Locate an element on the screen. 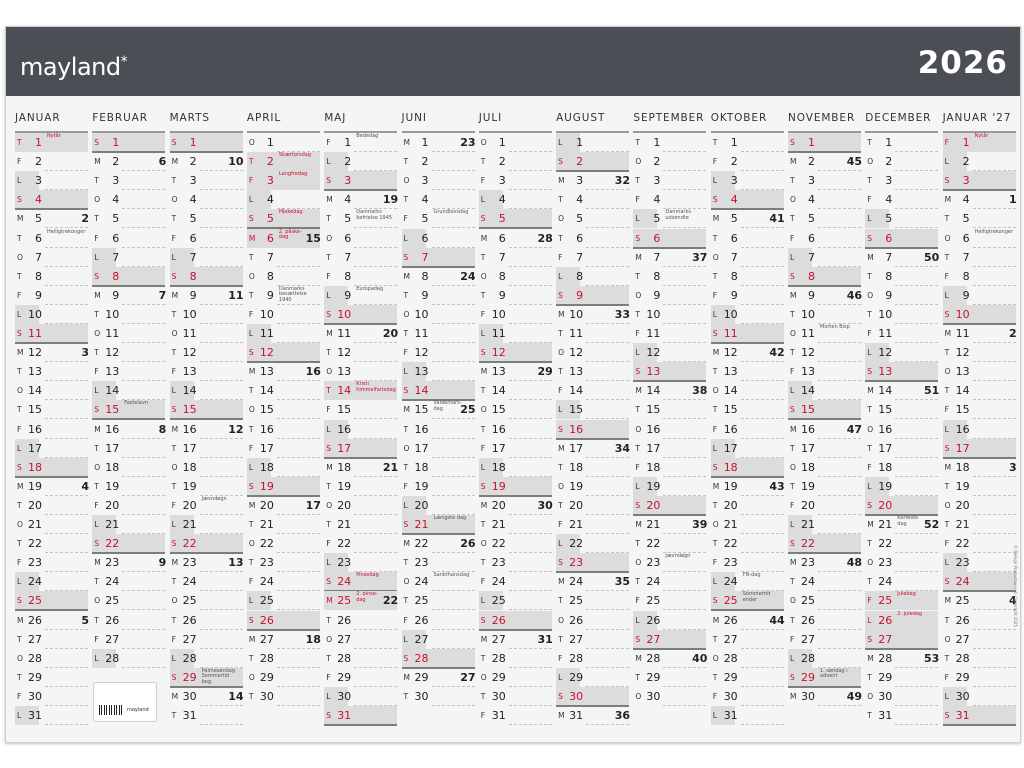 Image resolution: width=1024 pixels, height=768 pixels. day-number: 2 is located at coordinates (116, 162).